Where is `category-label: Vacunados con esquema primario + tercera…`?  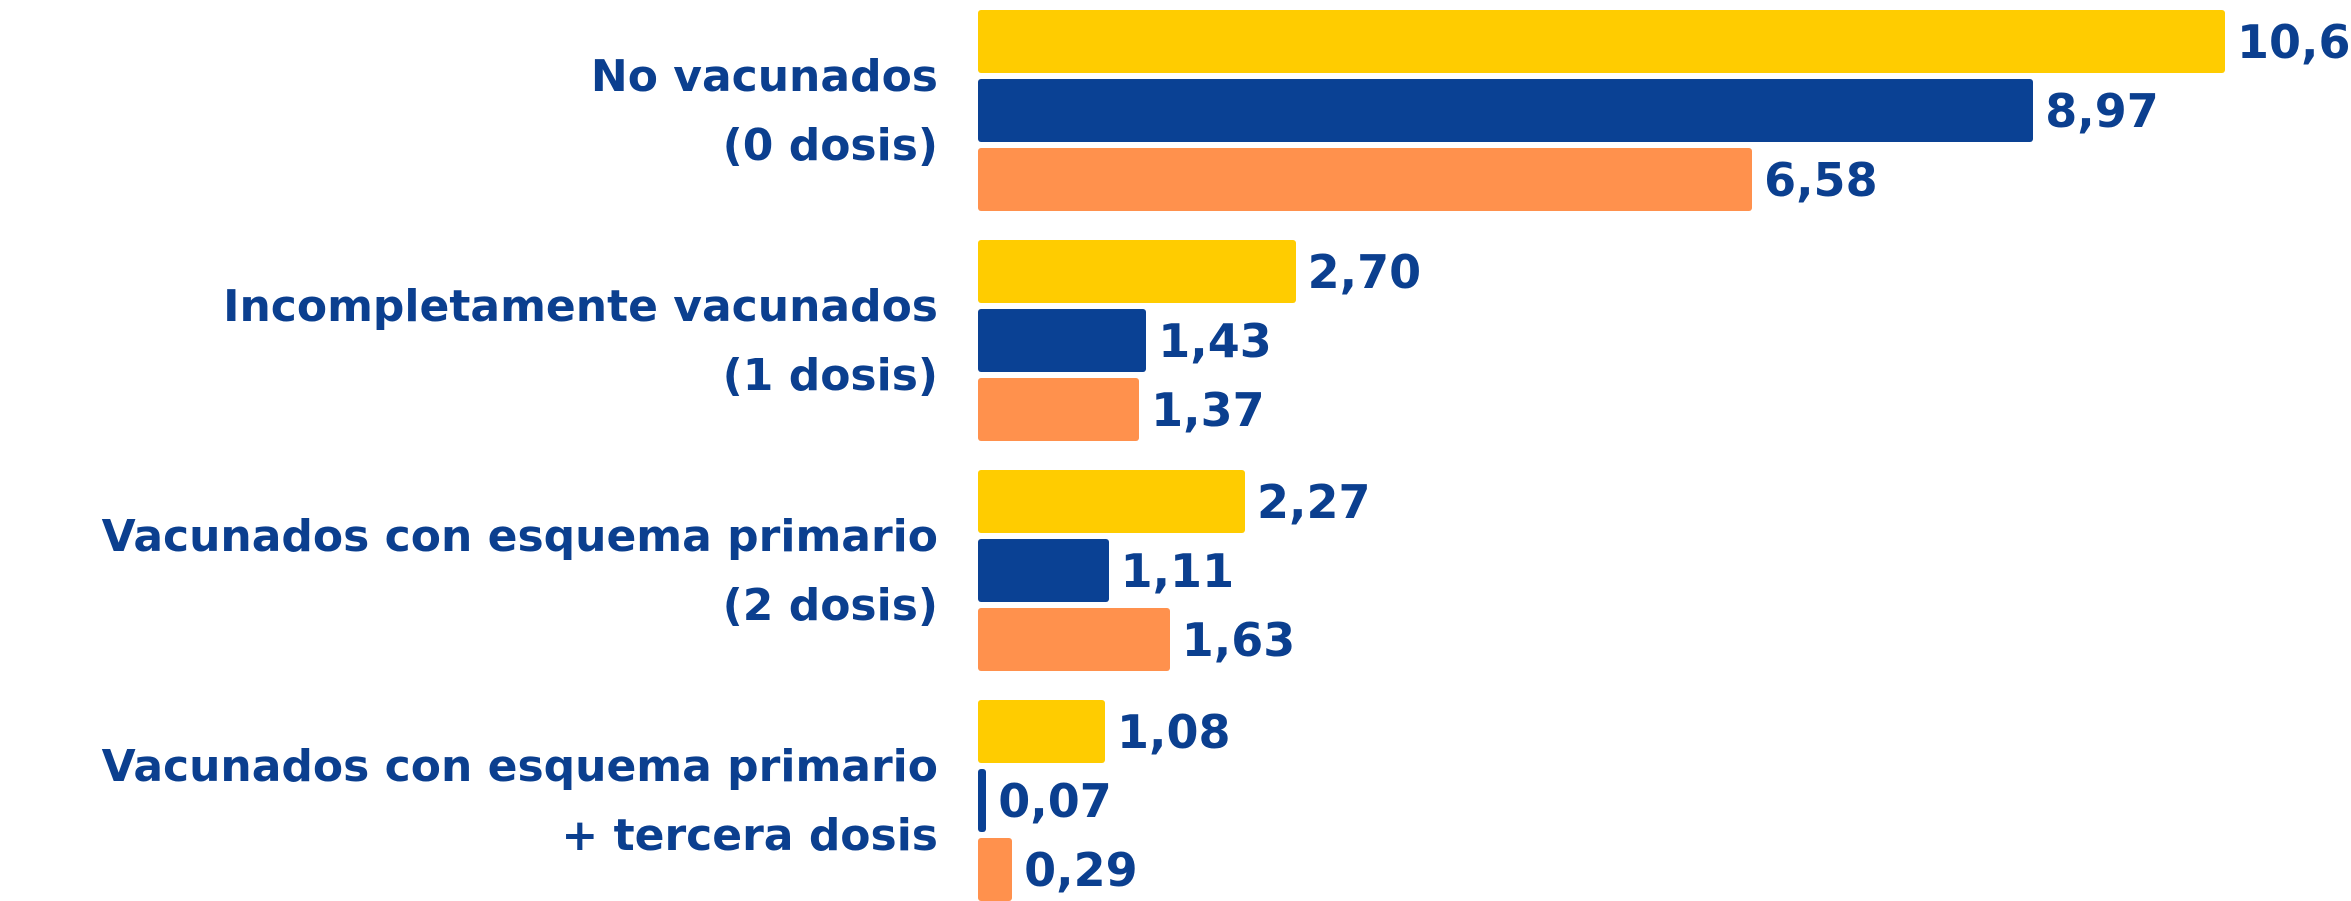
category-label: Vacunados con esquema primario + tercera… is located at coordinates (519, 800).